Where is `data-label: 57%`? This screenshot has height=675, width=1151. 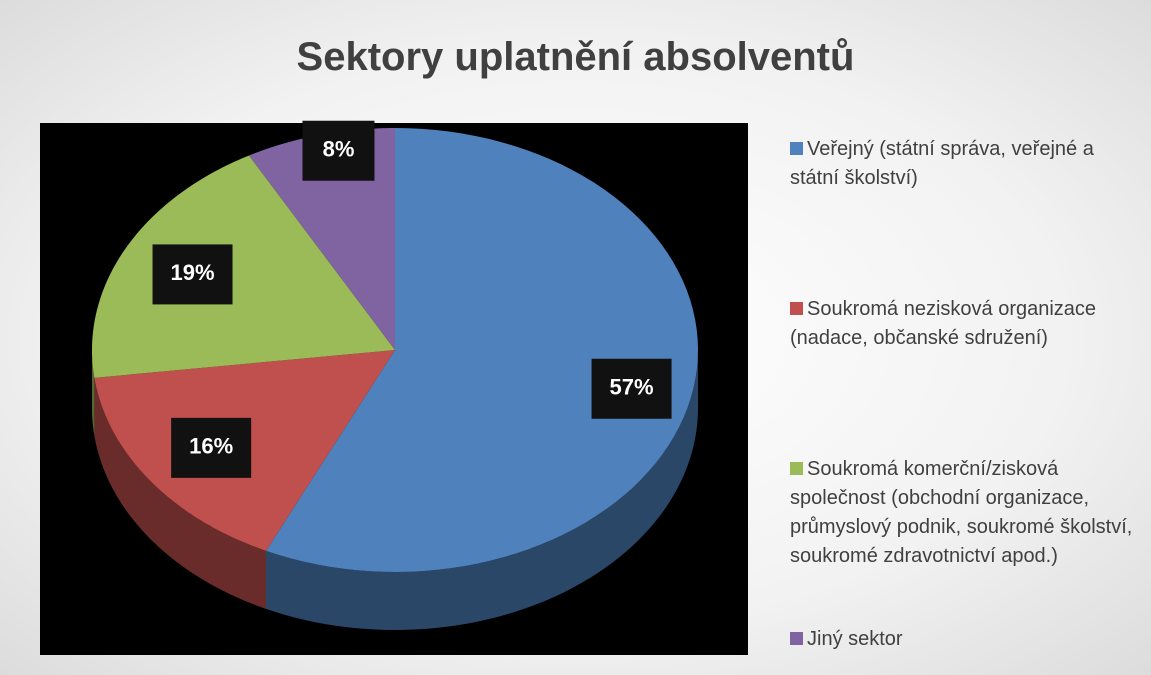 data-label: 57% is located at coordinates (632, 387).